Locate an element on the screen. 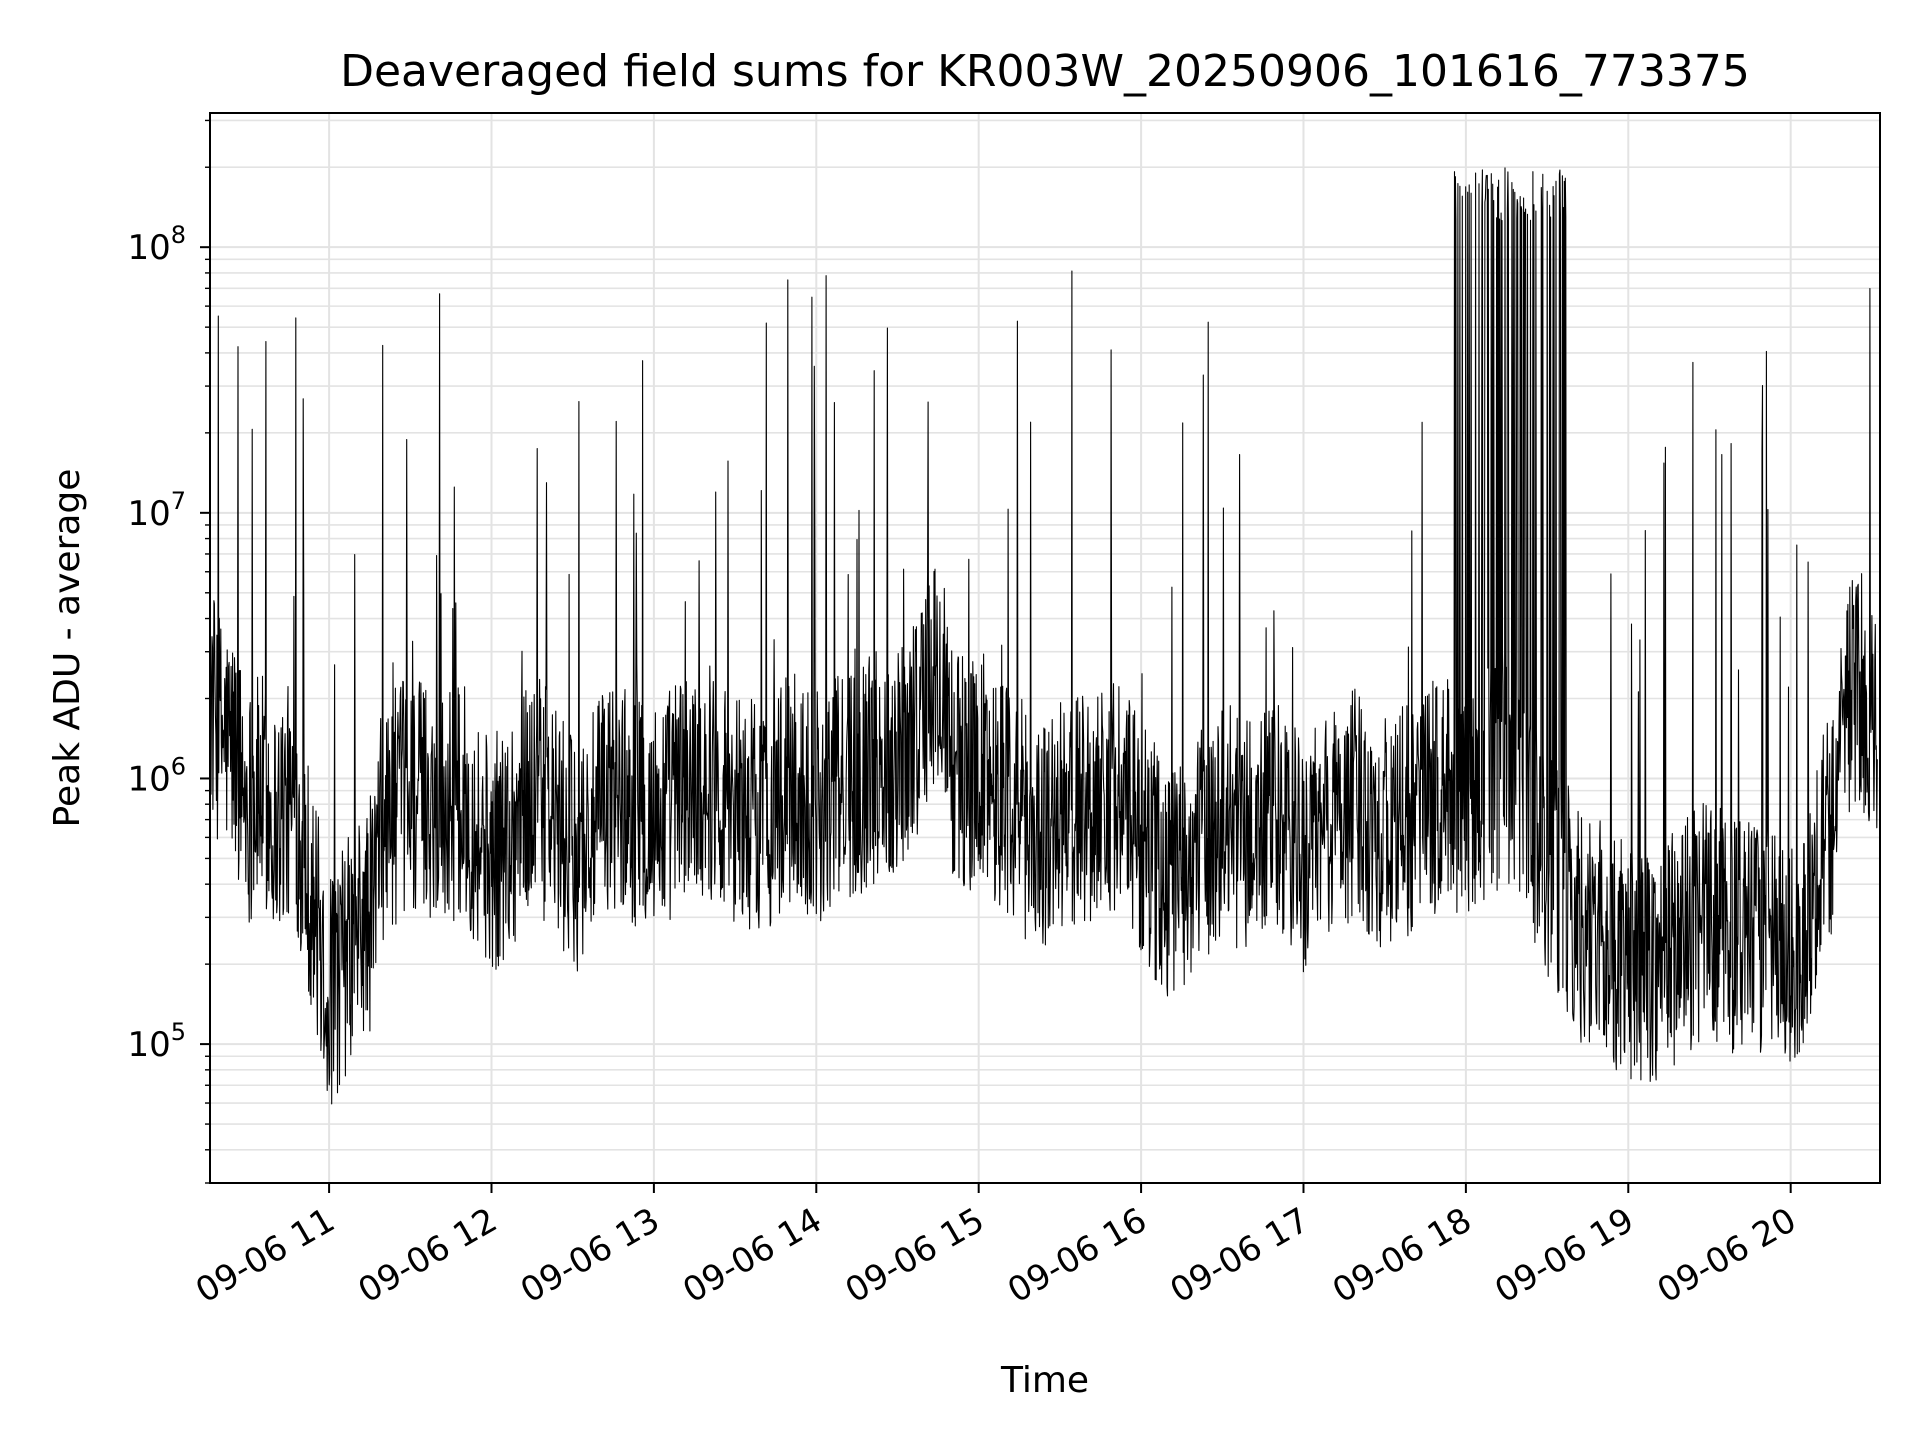 The height and width of the screenshot is (1440, 1920). y-tick-label: 10⁷ is located at coordinates (156, 510).